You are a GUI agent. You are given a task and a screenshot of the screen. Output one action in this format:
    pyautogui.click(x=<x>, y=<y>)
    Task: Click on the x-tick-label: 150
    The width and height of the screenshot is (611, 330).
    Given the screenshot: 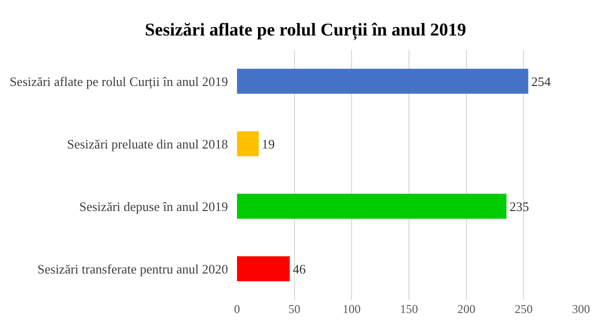 What is the action you would take?
    pyautogui.click(x=409, y=309)
    